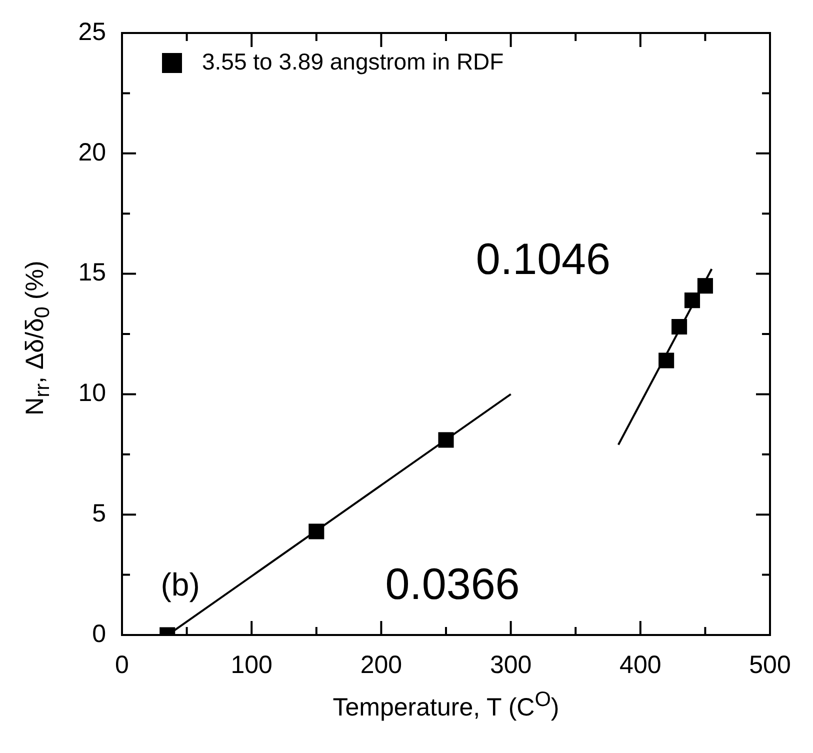 This screenshot has height=753, width=813. Describe the element at coordinates (511, 664) in the screenshot. I see `x-tick-label: 300` at that location.